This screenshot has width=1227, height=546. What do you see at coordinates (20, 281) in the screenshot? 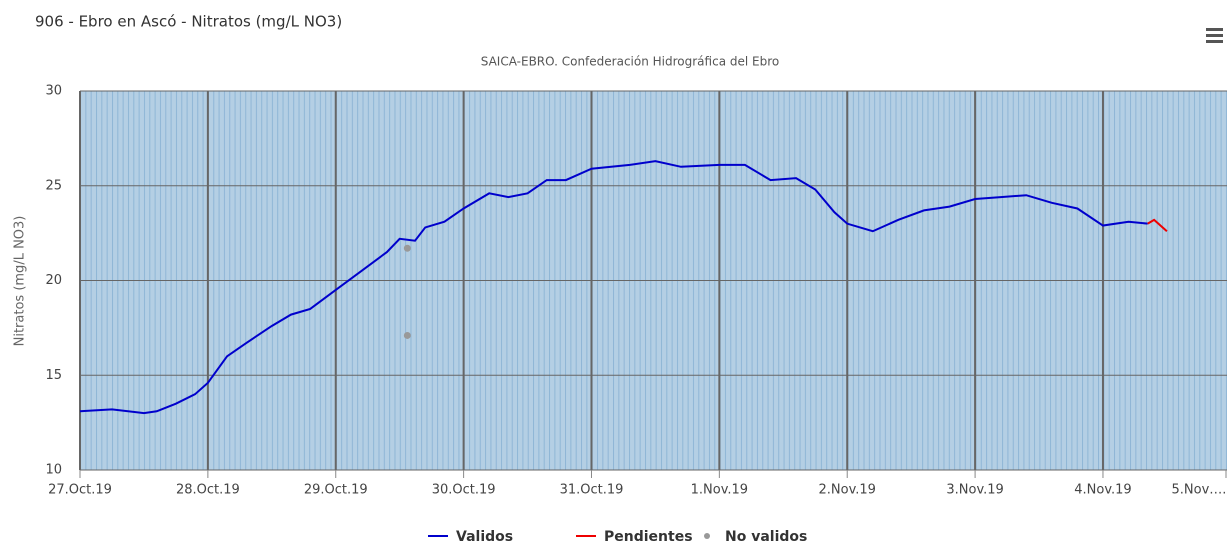
I see `y-axis-title: Nitratos (mg/L NO3)` at bounding box center [20, 281].